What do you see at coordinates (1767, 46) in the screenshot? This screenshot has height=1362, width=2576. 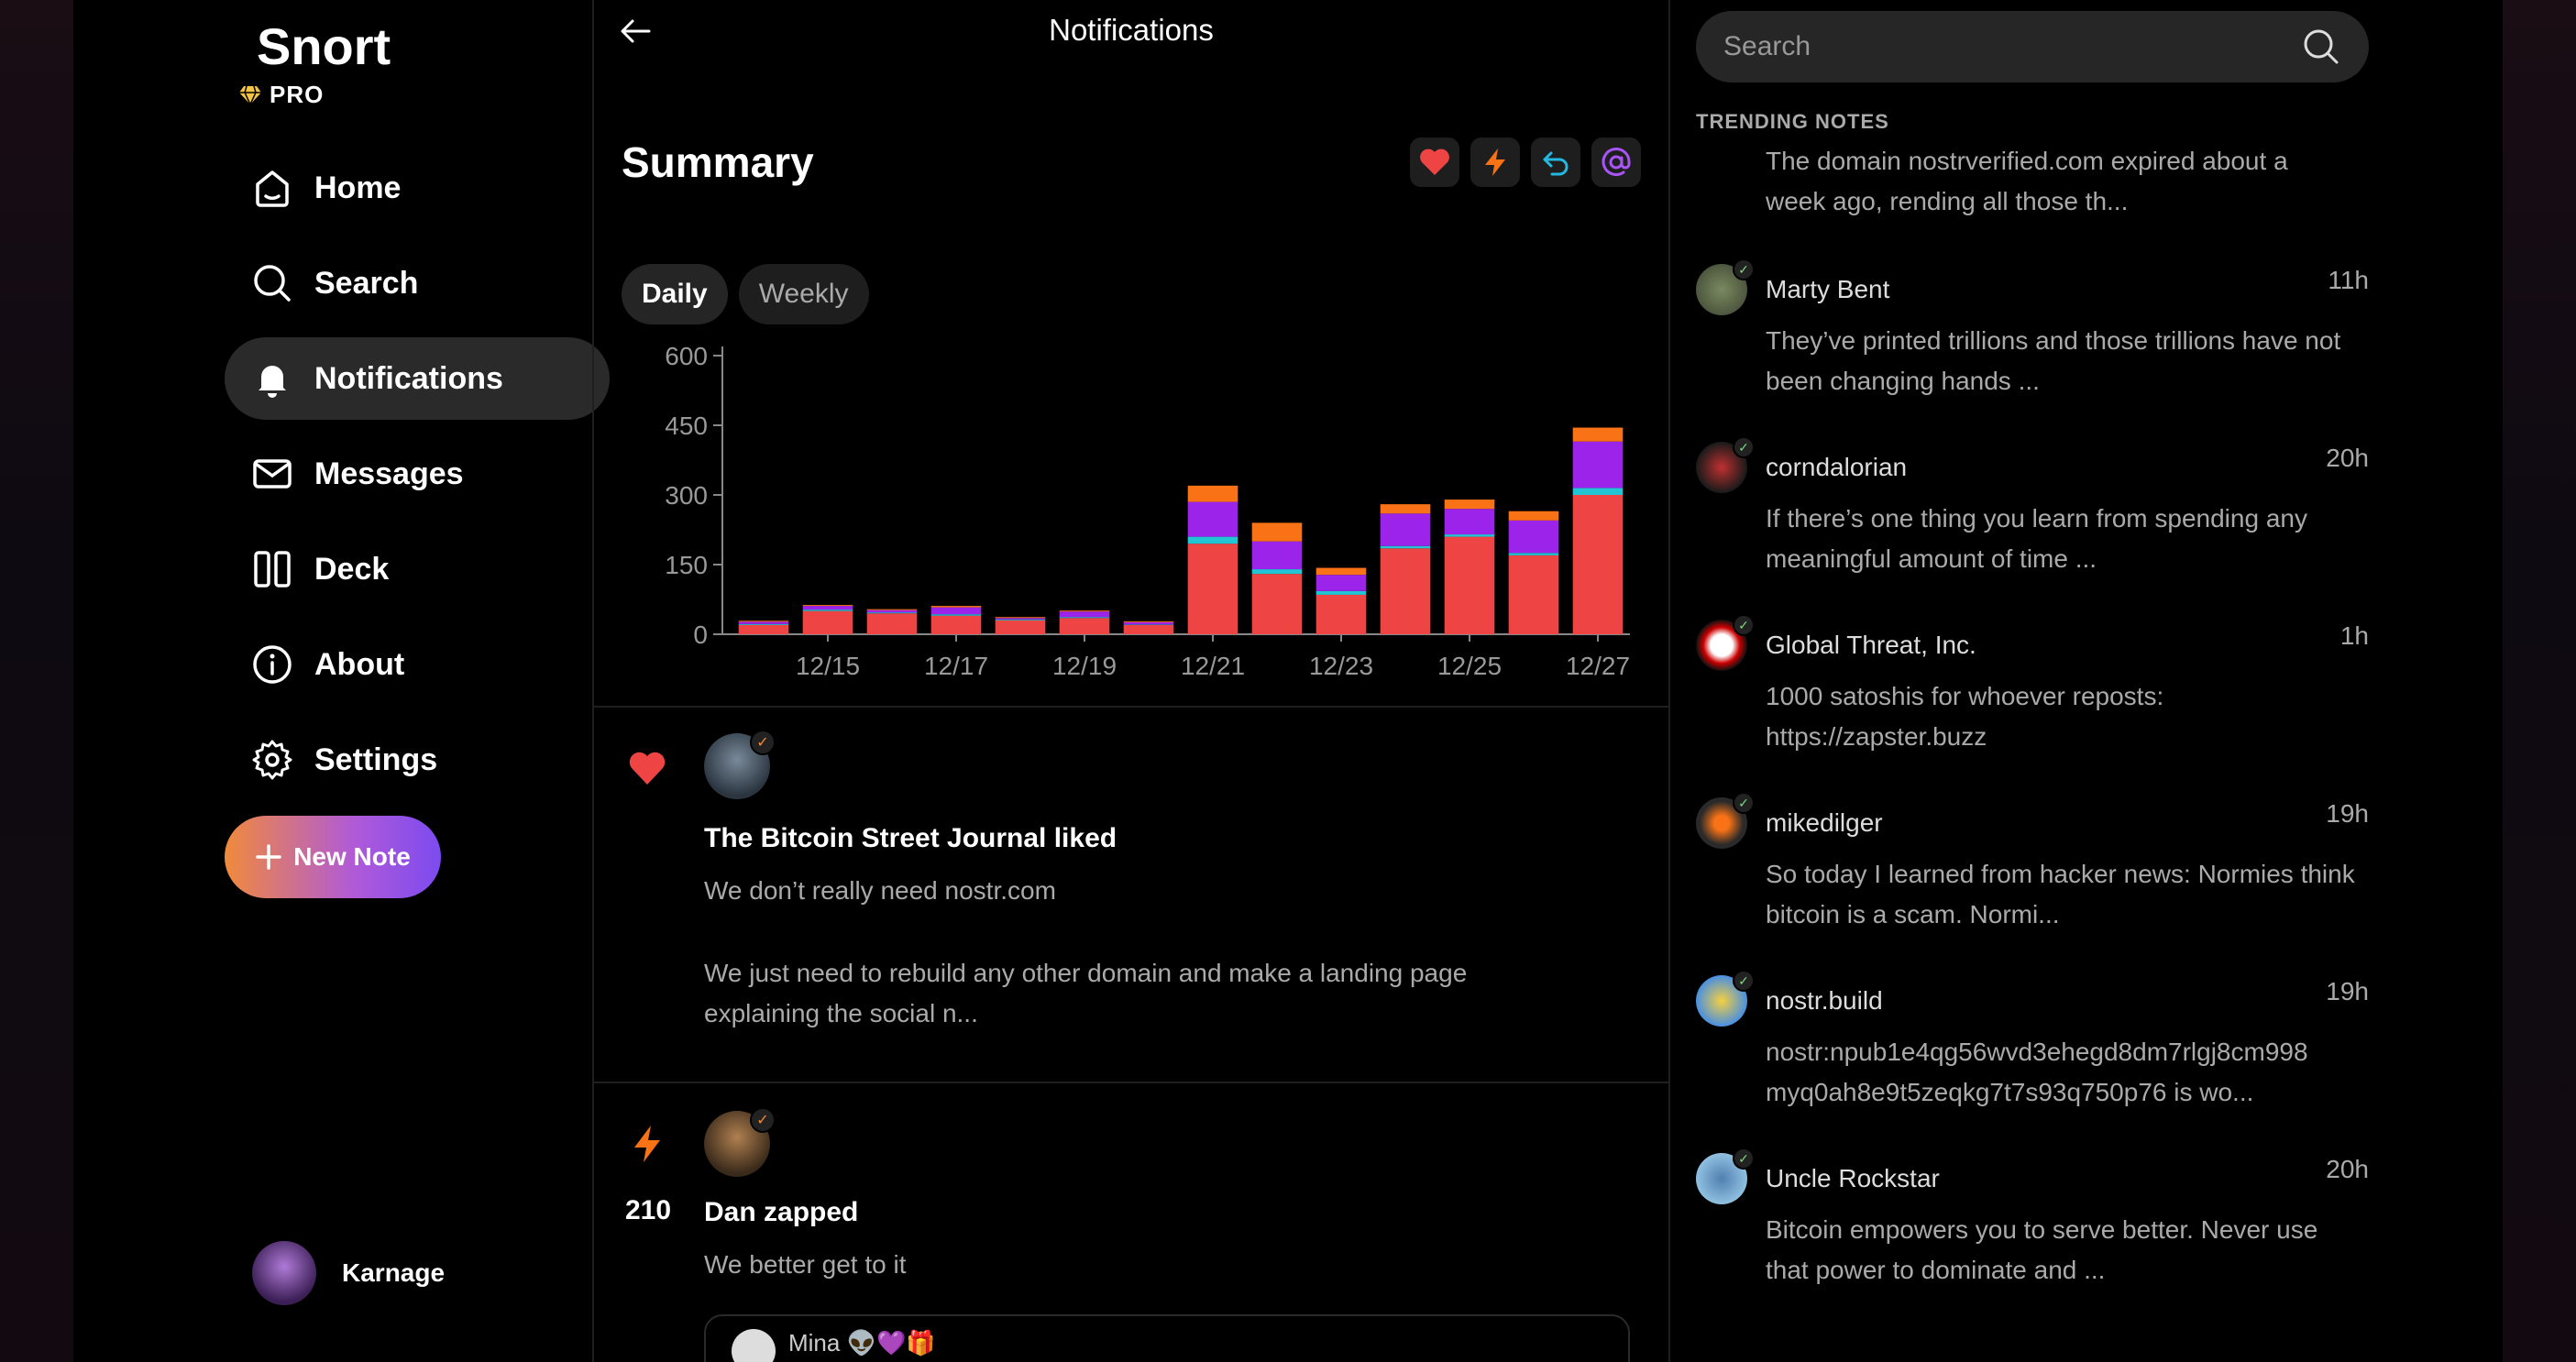 I see `search-input: Search` at bounding box center [1767, 46].